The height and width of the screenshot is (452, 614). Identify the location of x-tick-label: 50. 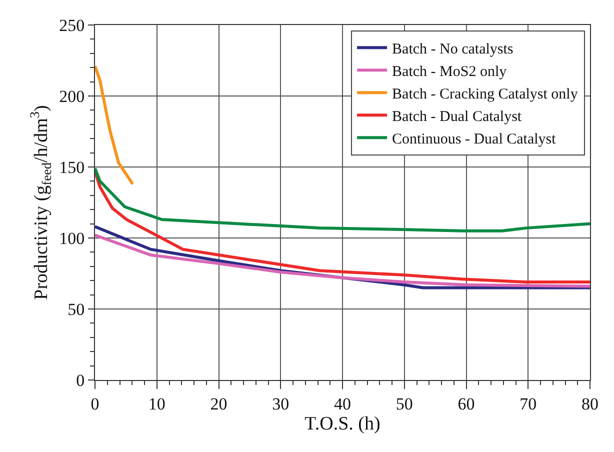
(404, 404).